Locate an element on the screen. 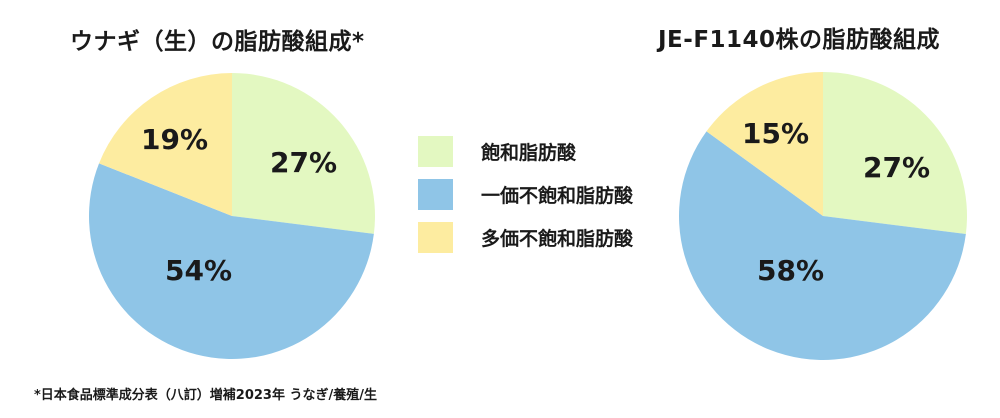  right-pie-slice-polyunsaturated is located at coordinates (764, 144).